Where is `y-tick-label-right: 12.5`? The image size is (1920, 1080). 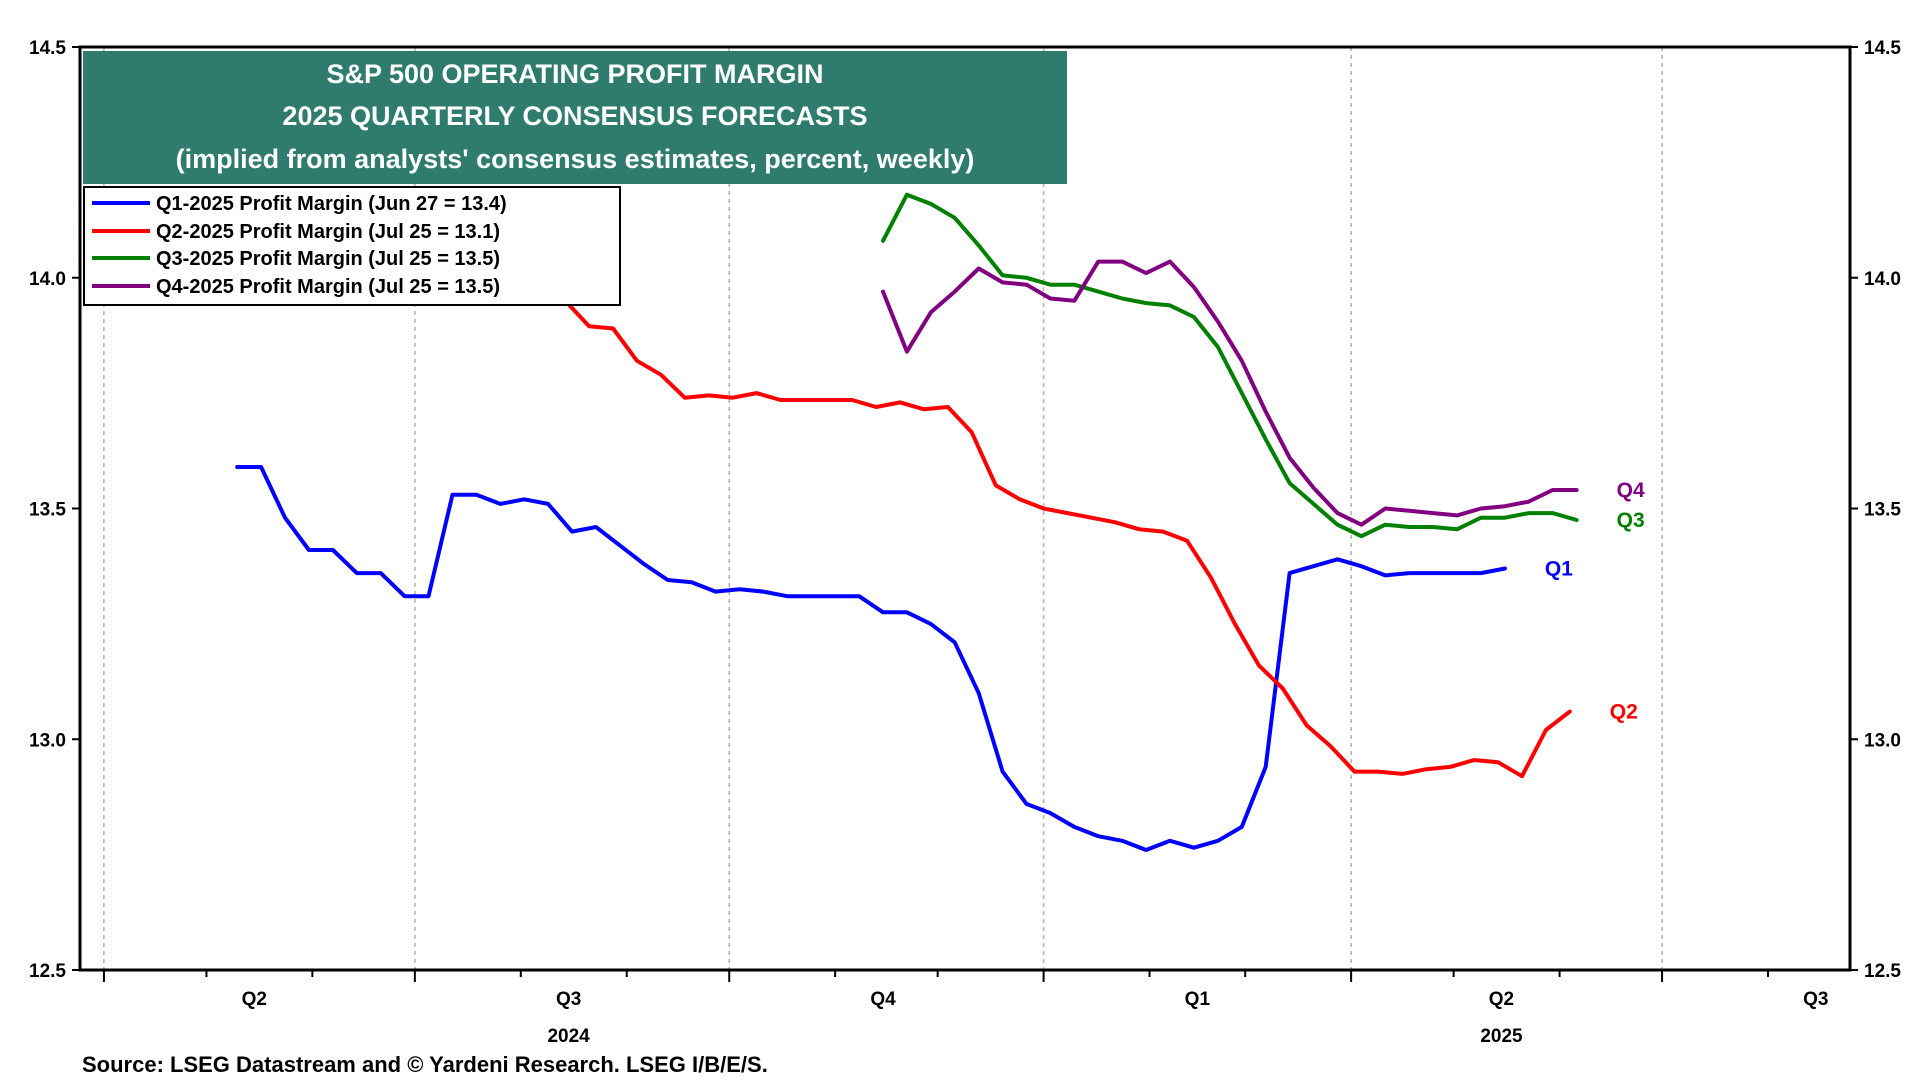 y-tick-label-right: 12.5 is located at coordinates (1882, 971).